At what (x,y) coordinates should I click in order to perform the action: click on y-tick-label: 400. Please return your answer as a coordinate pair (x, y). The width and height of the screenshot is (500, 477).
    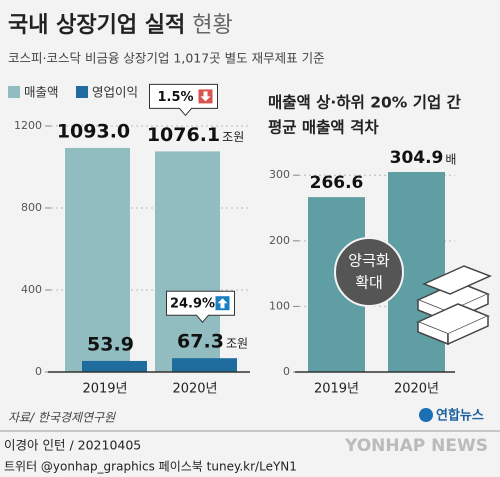
    Looking at the image, I should click on (31, 289).